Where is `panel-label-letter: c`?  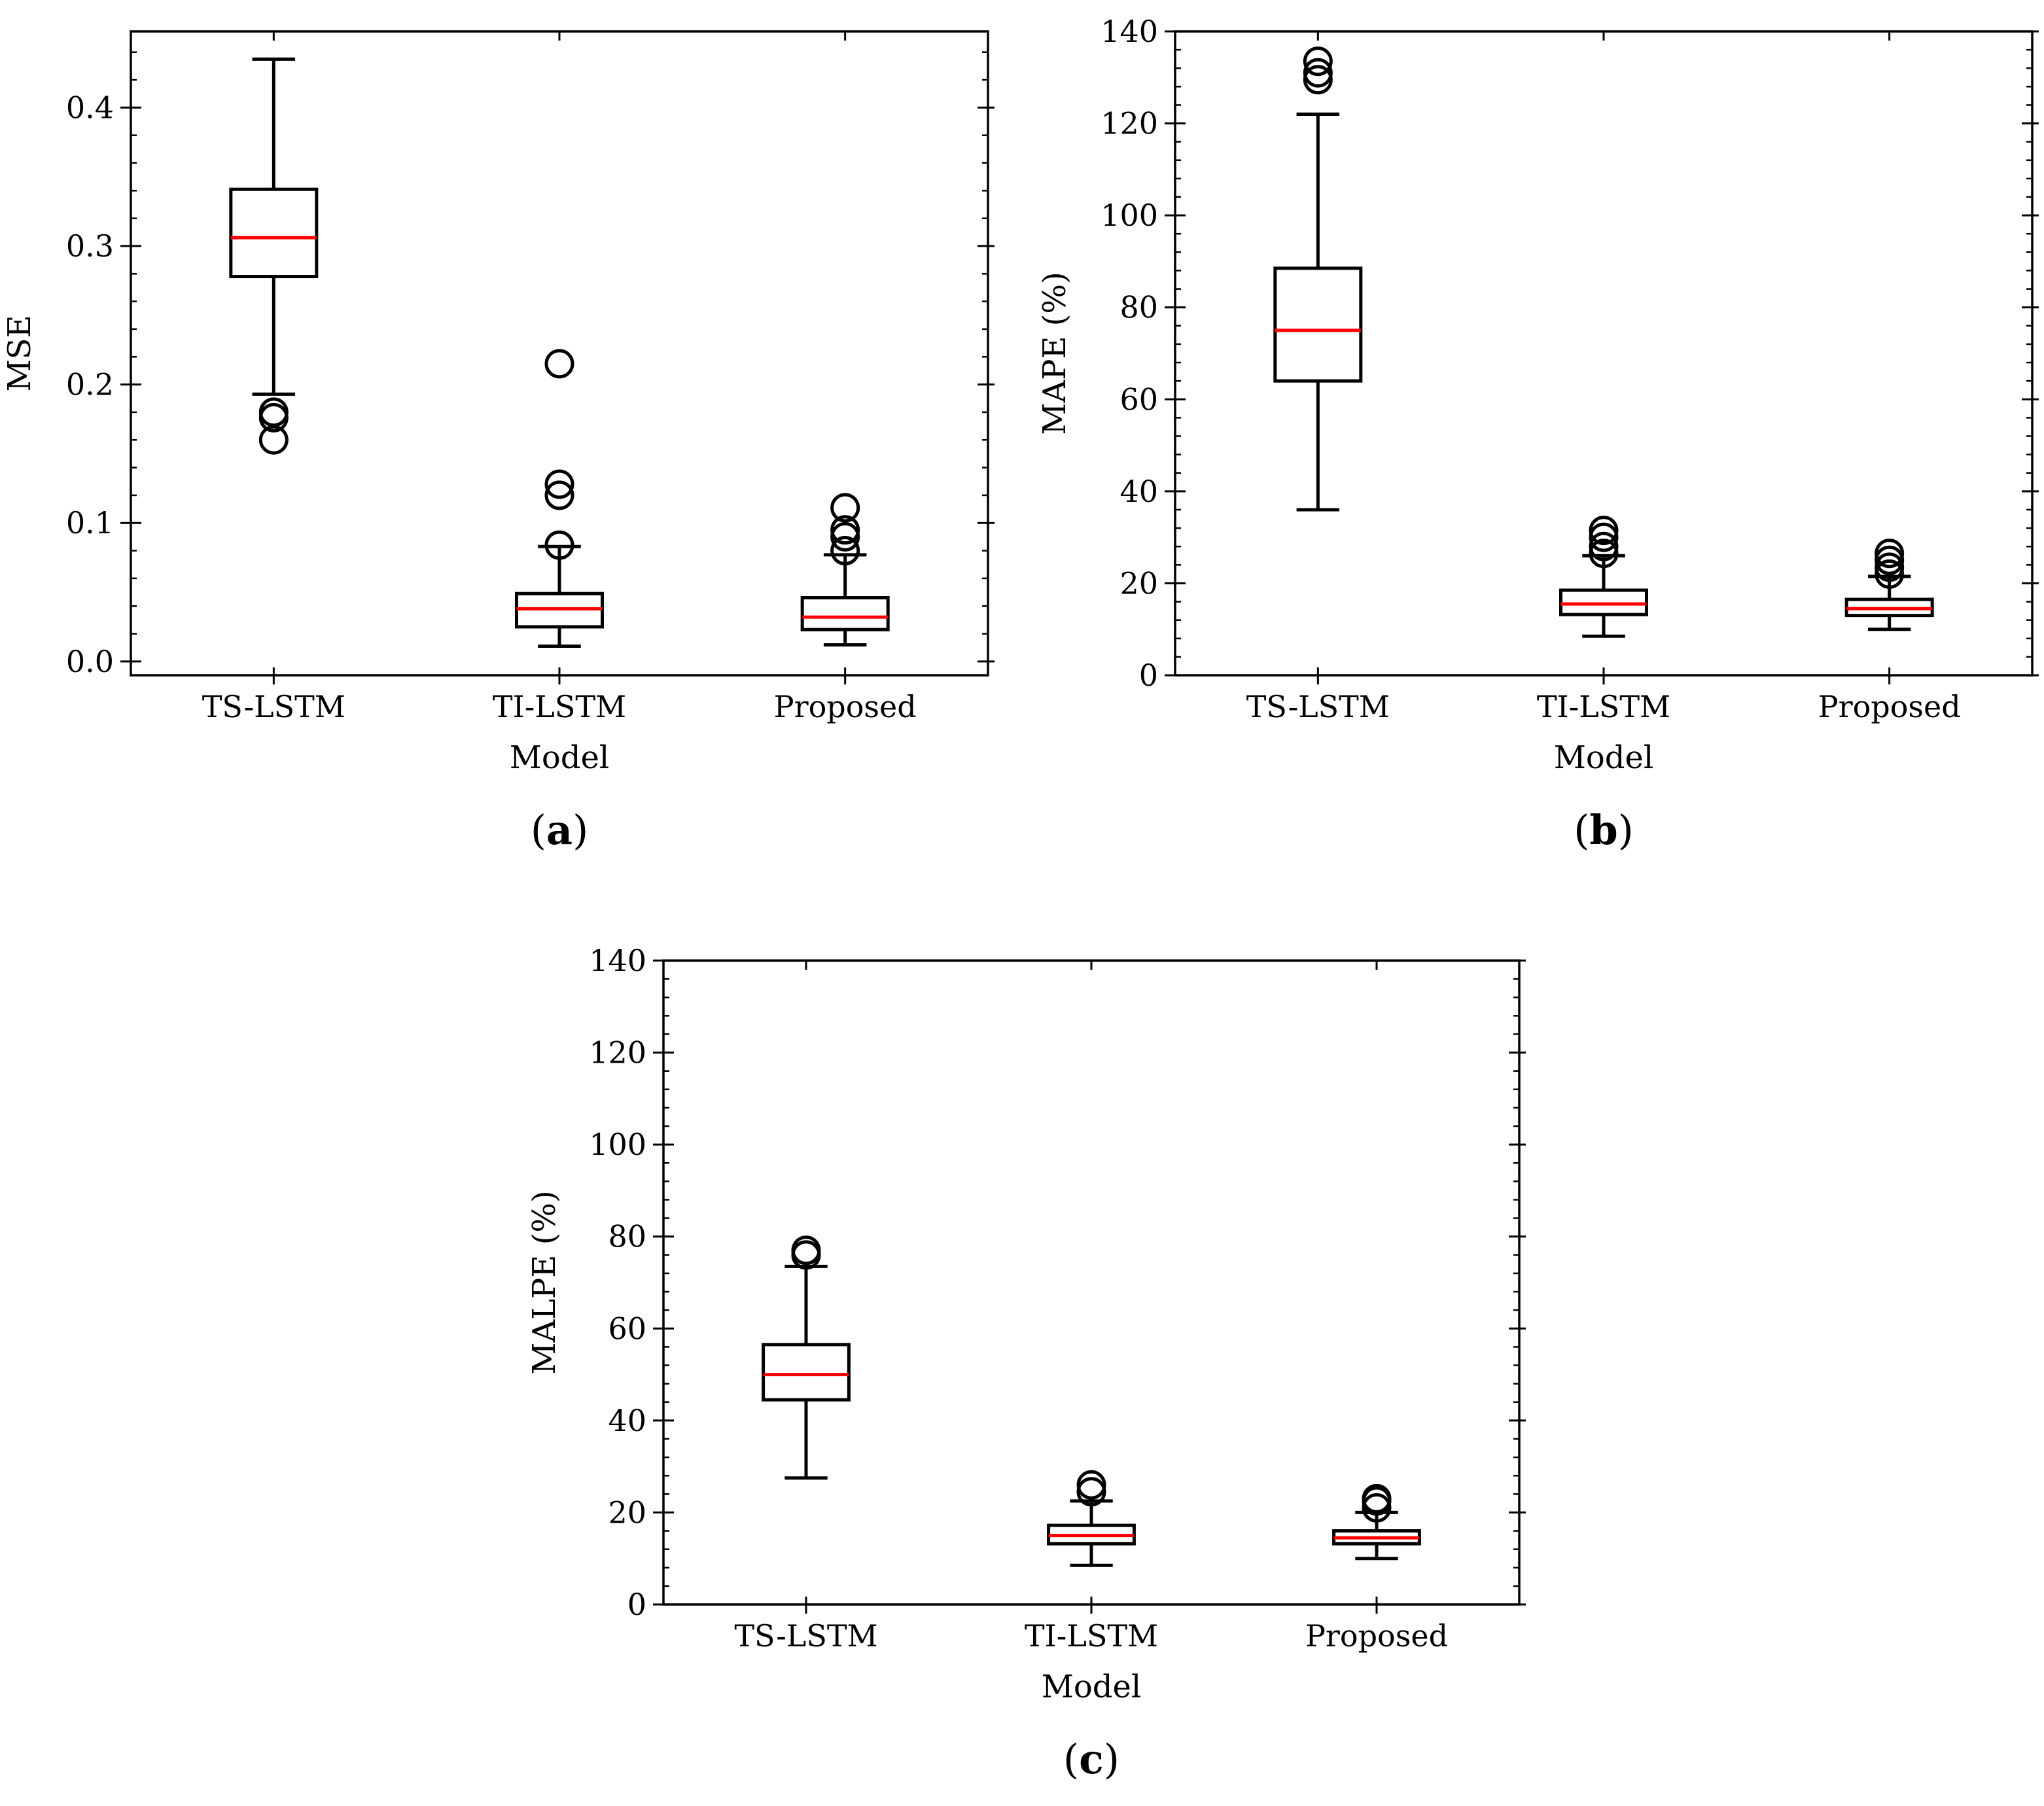 panel-label-letter: c is located at coordinates (1091, 1759).